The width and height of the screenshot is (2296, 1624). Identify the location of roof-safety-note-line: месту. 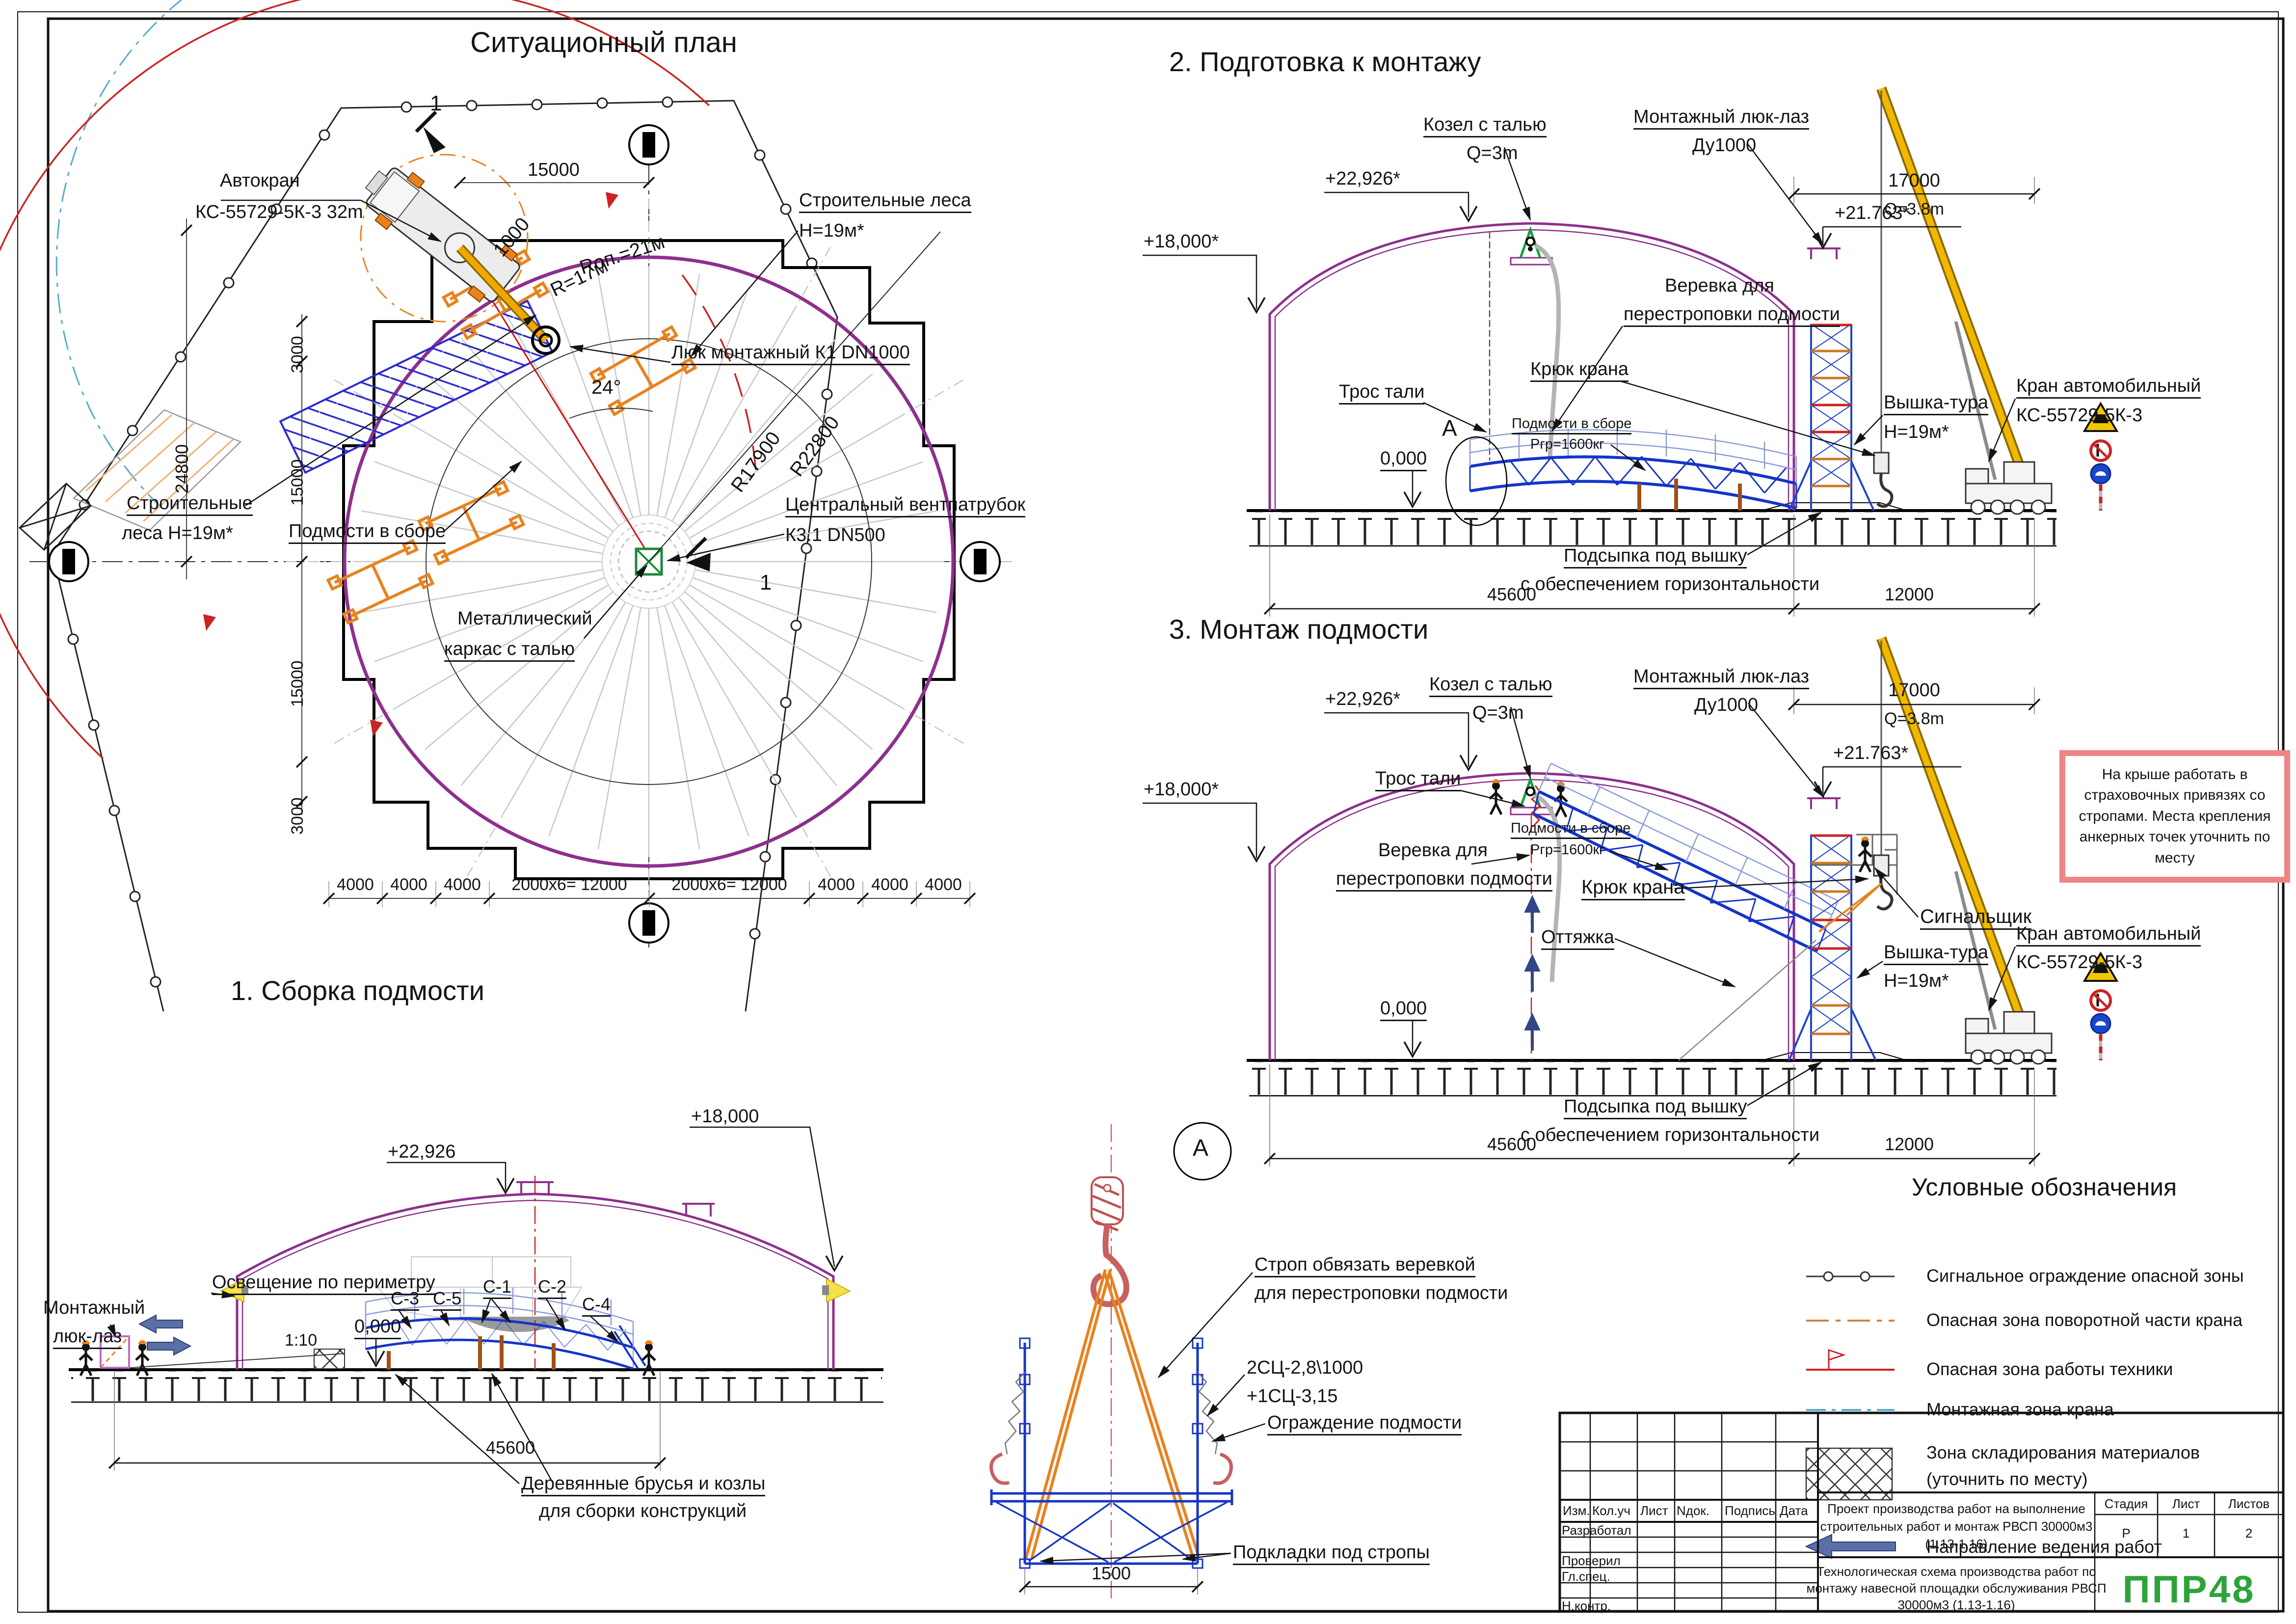
(2175, 857).